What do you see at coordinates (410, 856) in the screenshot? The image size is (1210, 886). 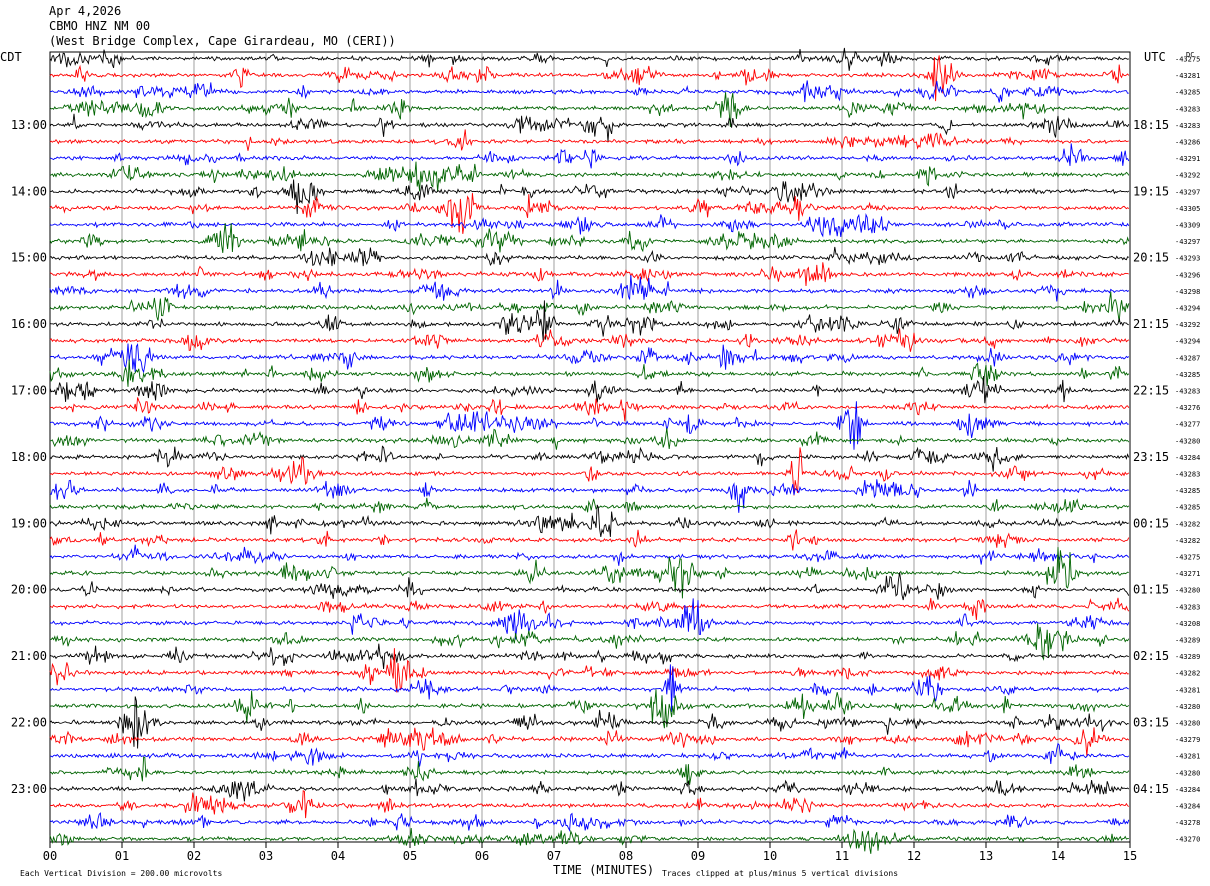 I see `x-tick-label: 05` at bounding box center [410, 856].